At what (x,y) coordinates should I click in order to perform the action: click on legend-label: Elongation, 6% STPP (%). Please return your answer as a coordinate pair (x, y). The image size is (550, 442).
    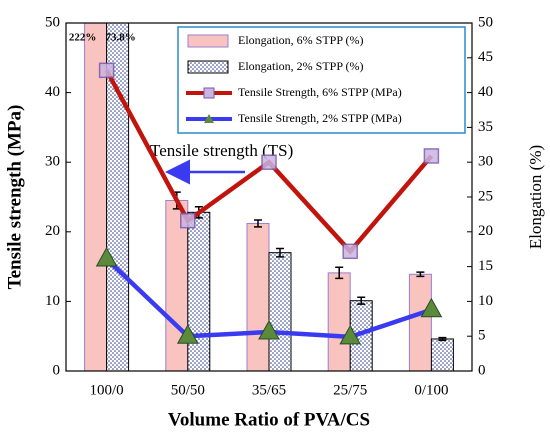
    Looking at the image, I should click on (301, 40).